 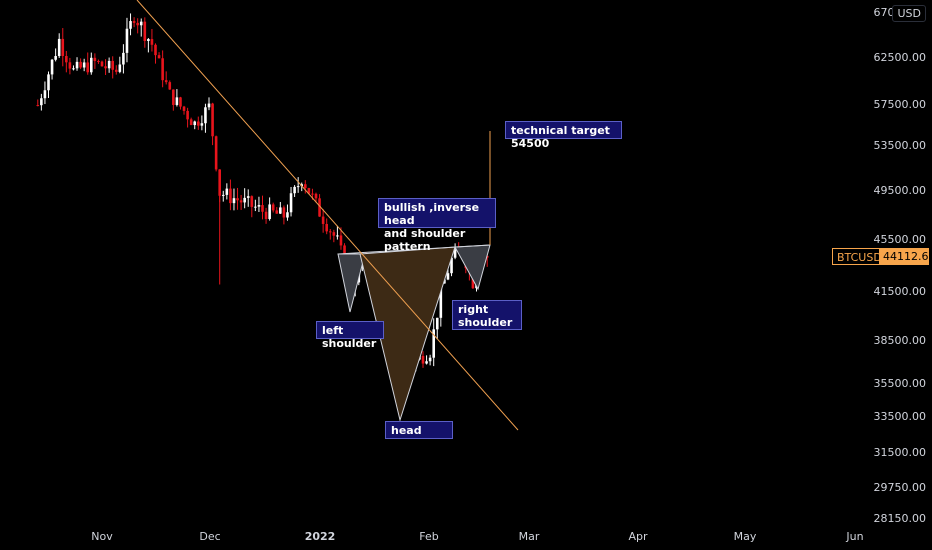 I want to click on neckline, so click(x=414, y=249).